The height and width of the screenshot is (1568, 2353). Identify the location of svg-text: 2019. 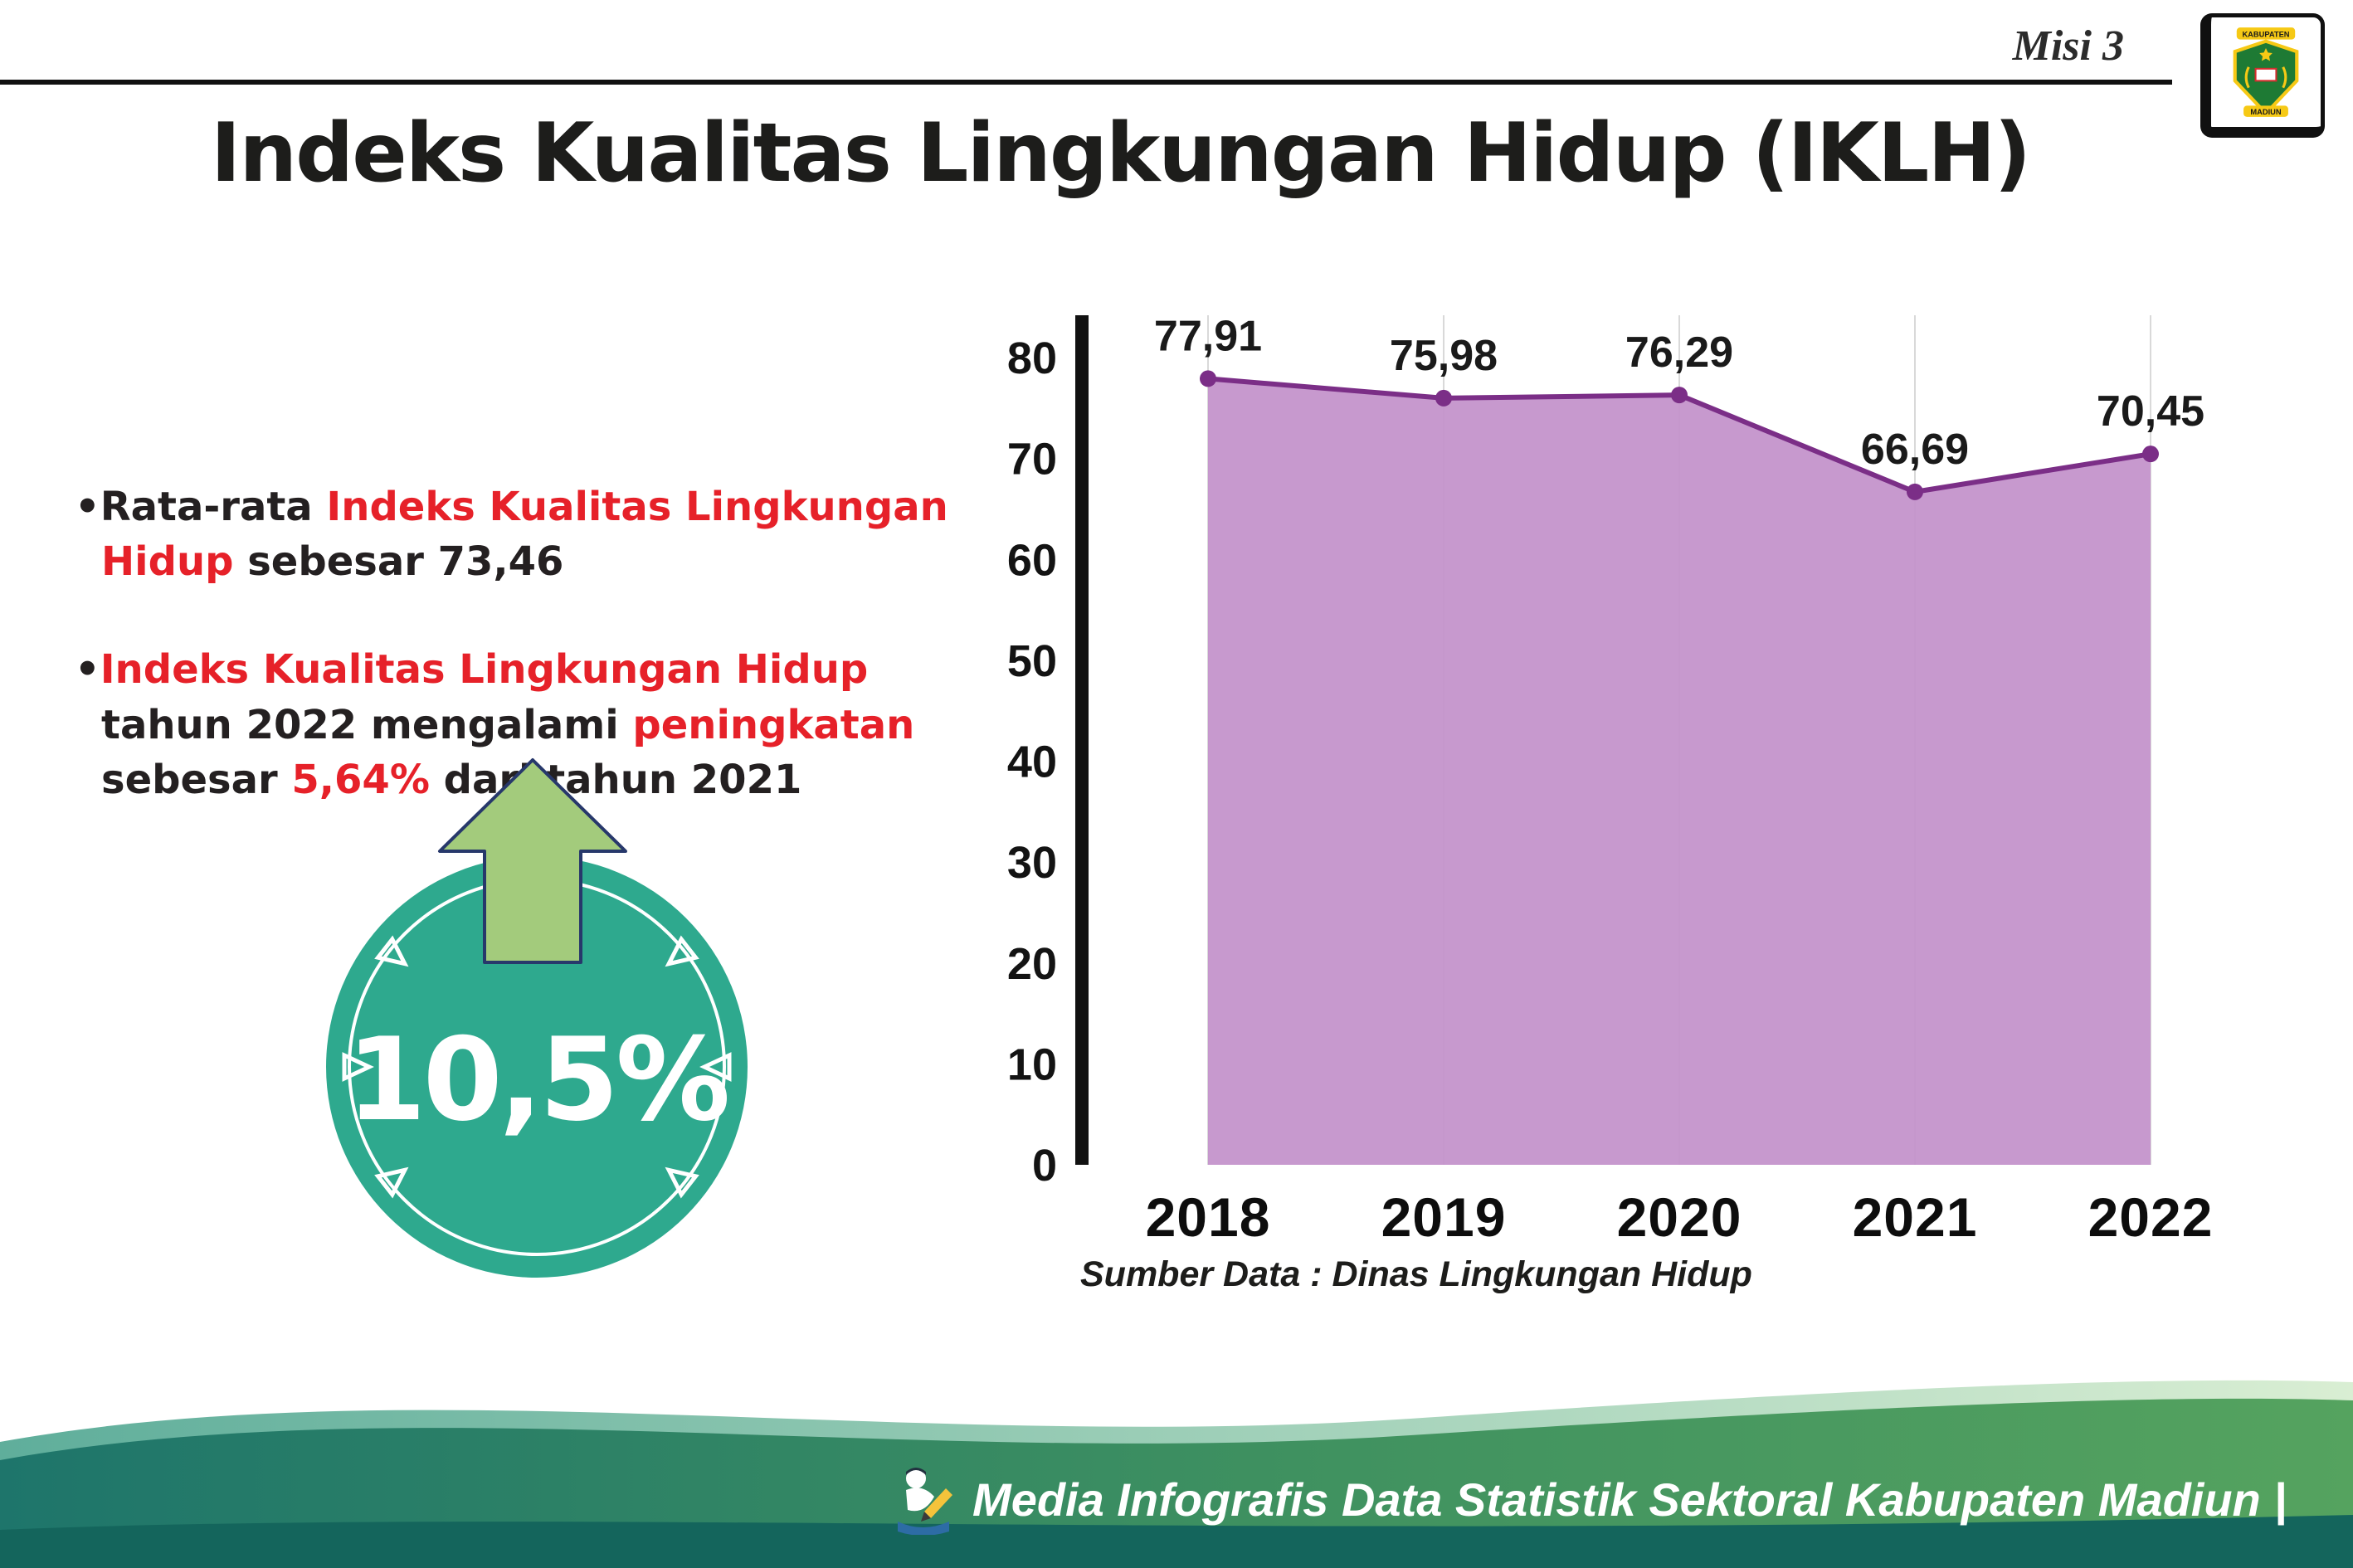
(1444, 1217).